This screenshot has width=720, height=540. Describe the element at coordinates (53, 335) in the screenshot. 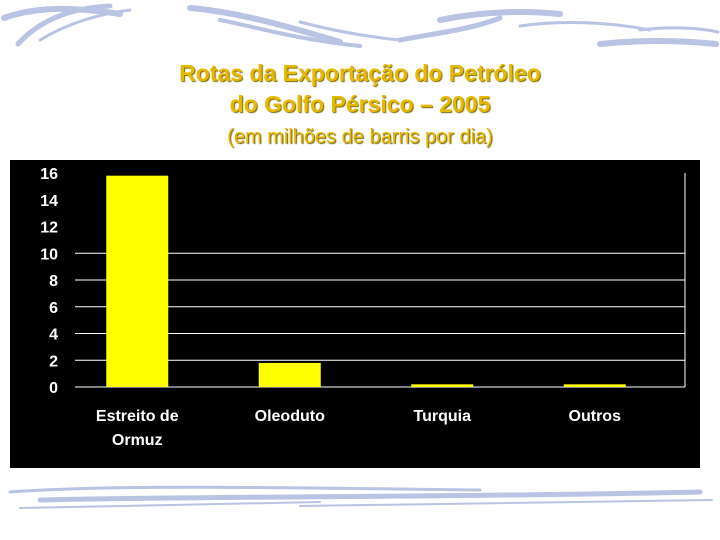

I see `y-tick-label: 4` at that location.